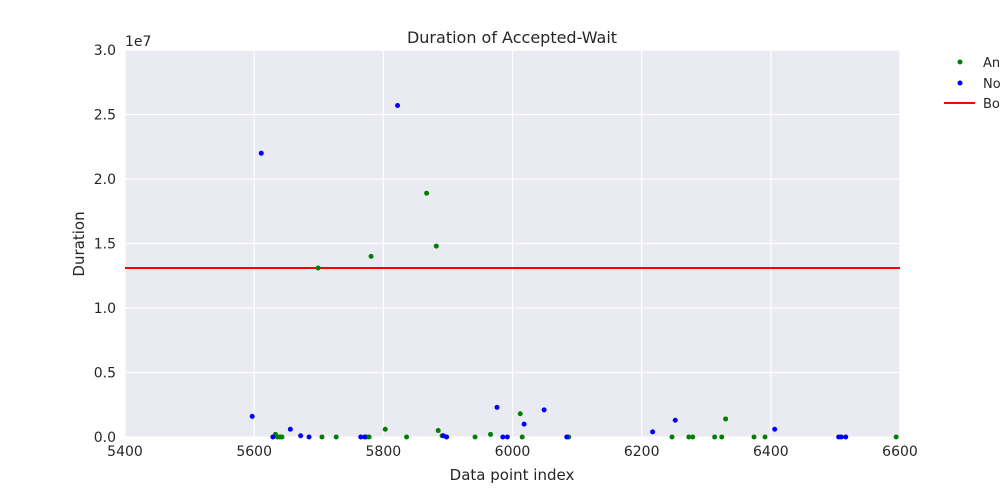  I want to click on x-tick-label: 6000, so click(513, 452).